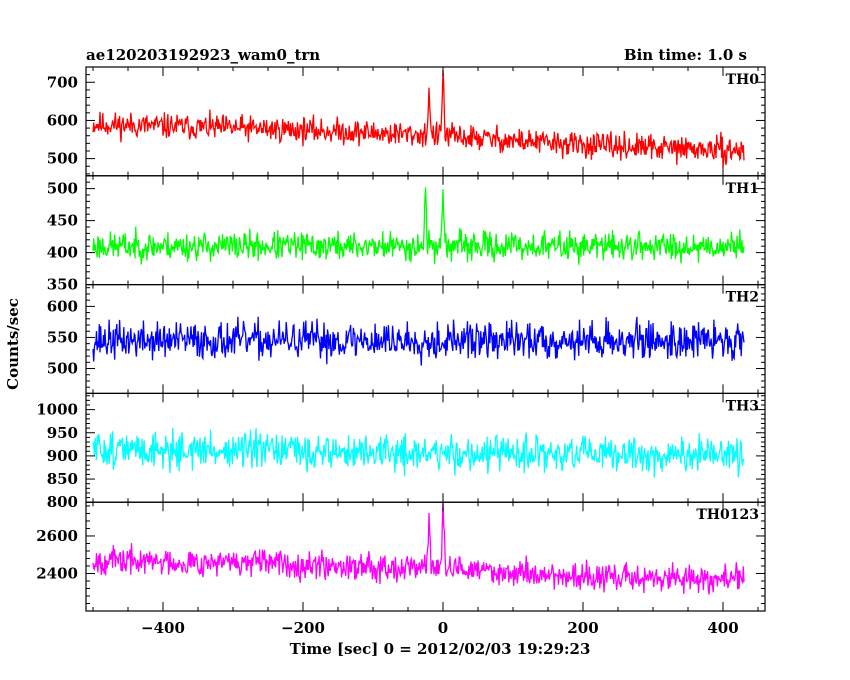  What do you see at coordinates (62, 337) in the screenshot?
I see `y-tick-label: 550` at bounding box center [62, 337].